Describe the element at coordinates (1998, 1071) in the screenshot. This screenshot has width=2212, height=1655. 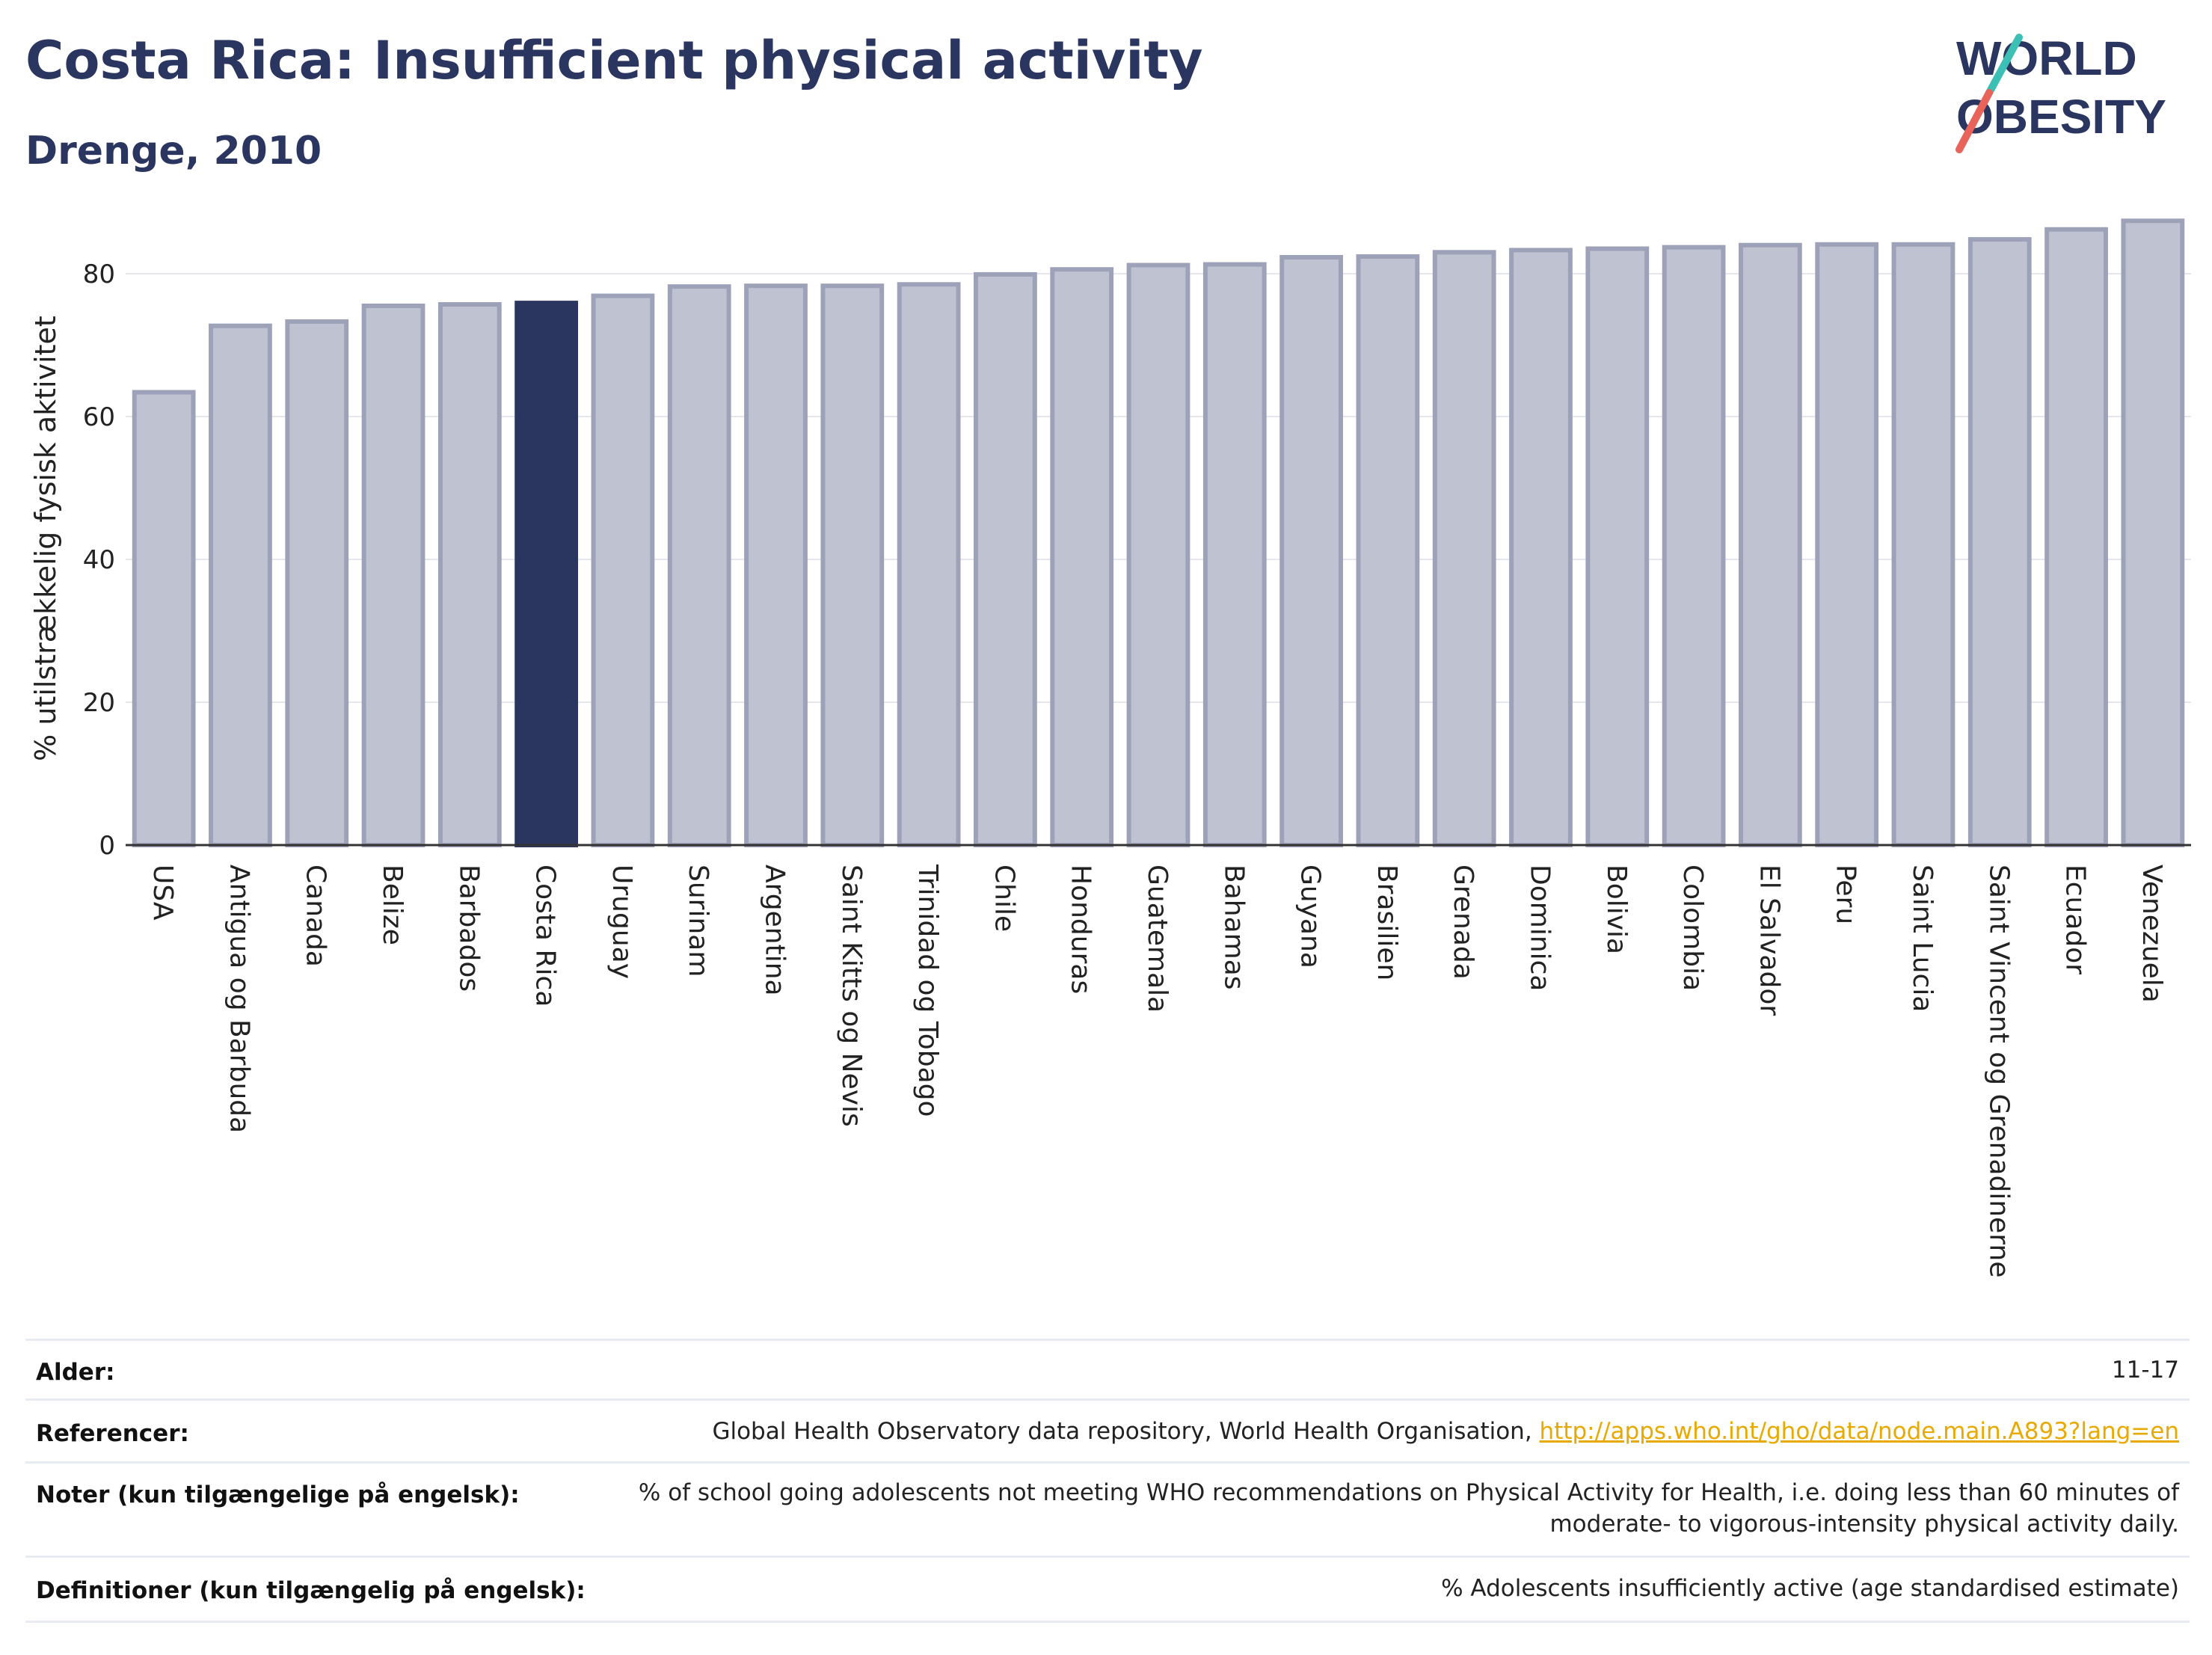
I see `x-tick-label: Saint Vincent og Grenadinerne` at that location.